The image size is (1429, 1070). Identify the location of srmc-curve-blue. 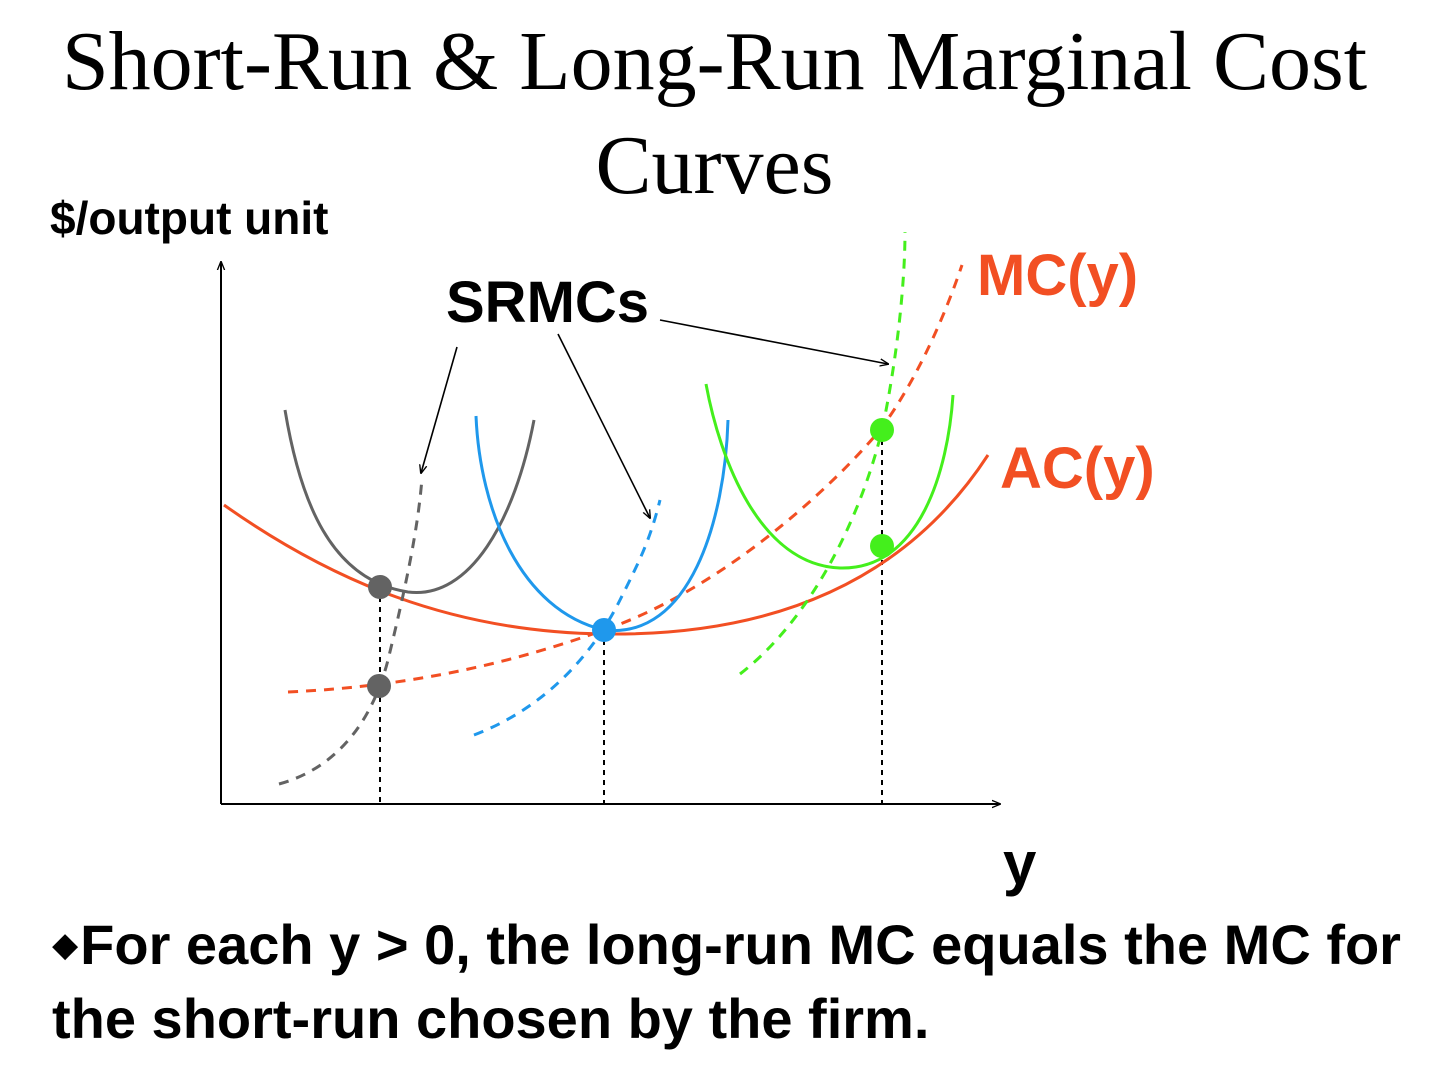
(567, 618).